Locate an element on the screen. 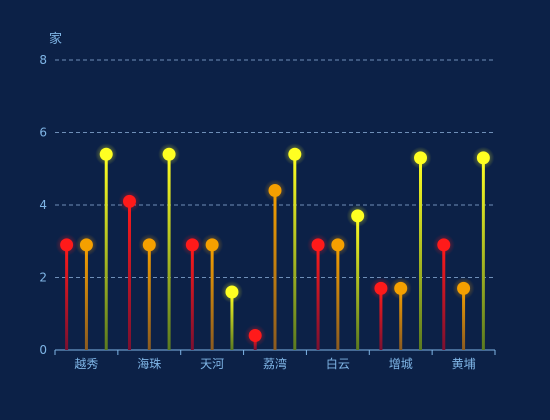  y-tick-label: 6 is located at coordinates (43, 133).